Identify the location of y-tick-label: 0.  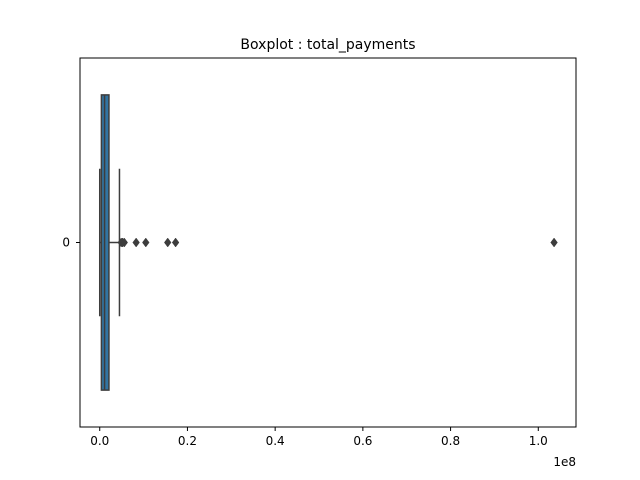
(66, 243).